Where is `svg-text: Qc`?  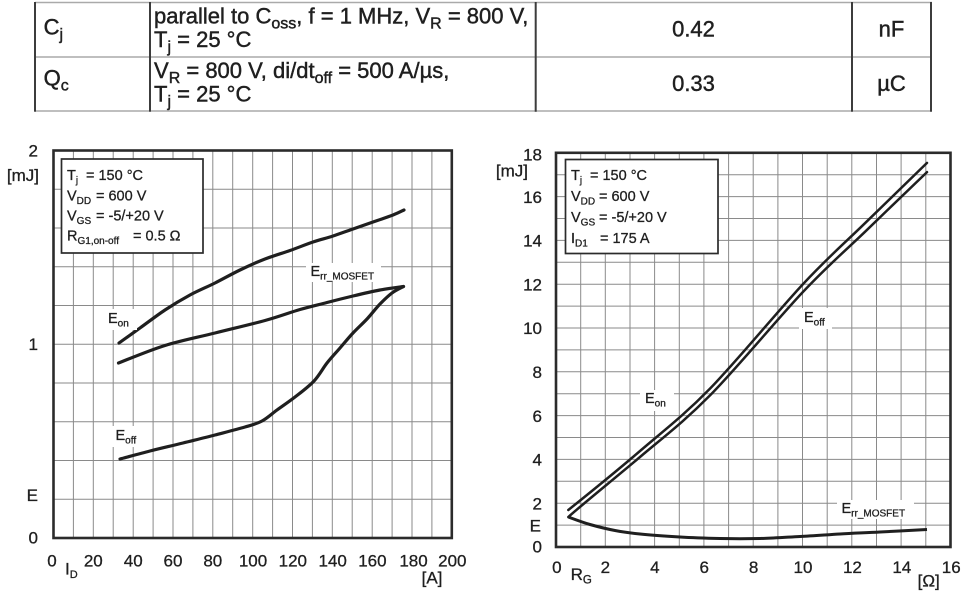
svg-text: Qc is located at coordinates (56, 80).